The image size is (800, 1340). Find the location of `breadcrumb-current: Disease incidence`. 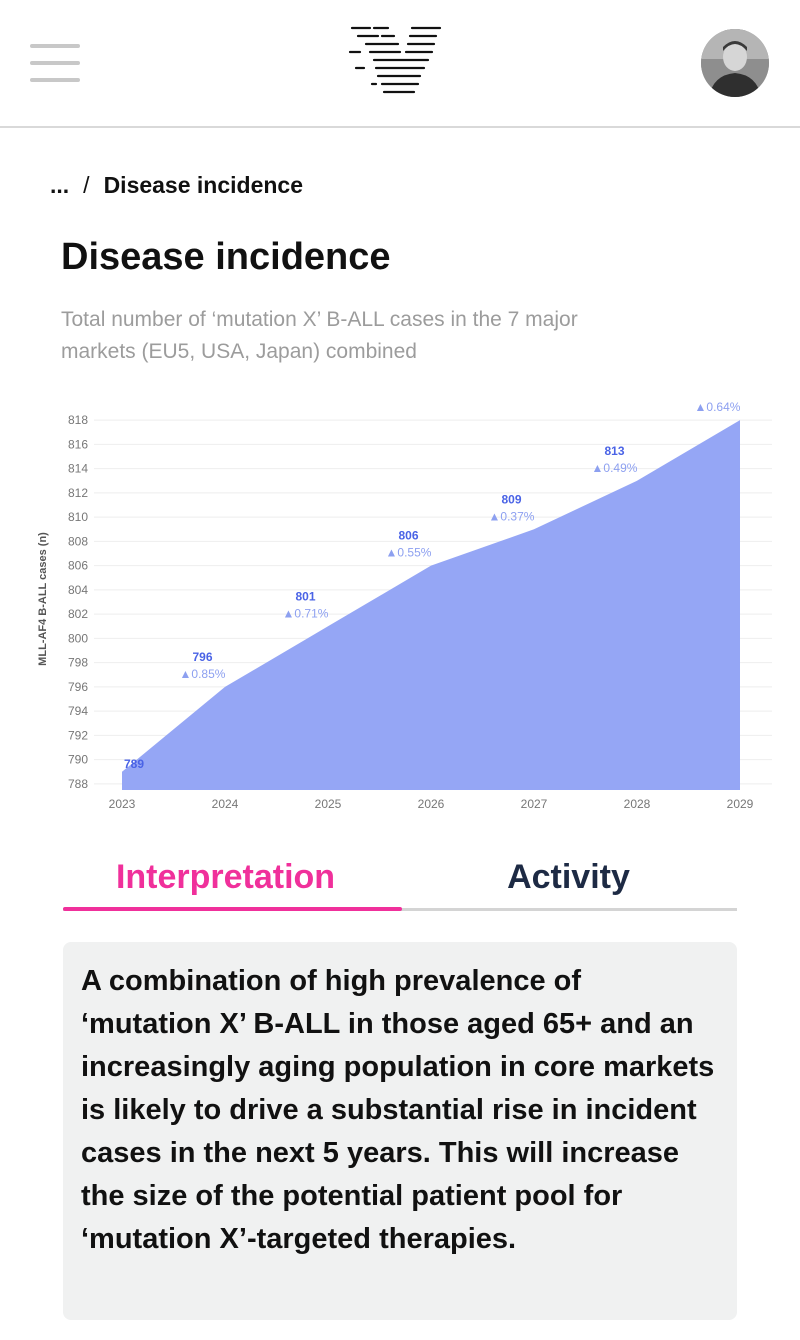

breadcrumb-current: Disease incidence is located at coordinates (203, 185).